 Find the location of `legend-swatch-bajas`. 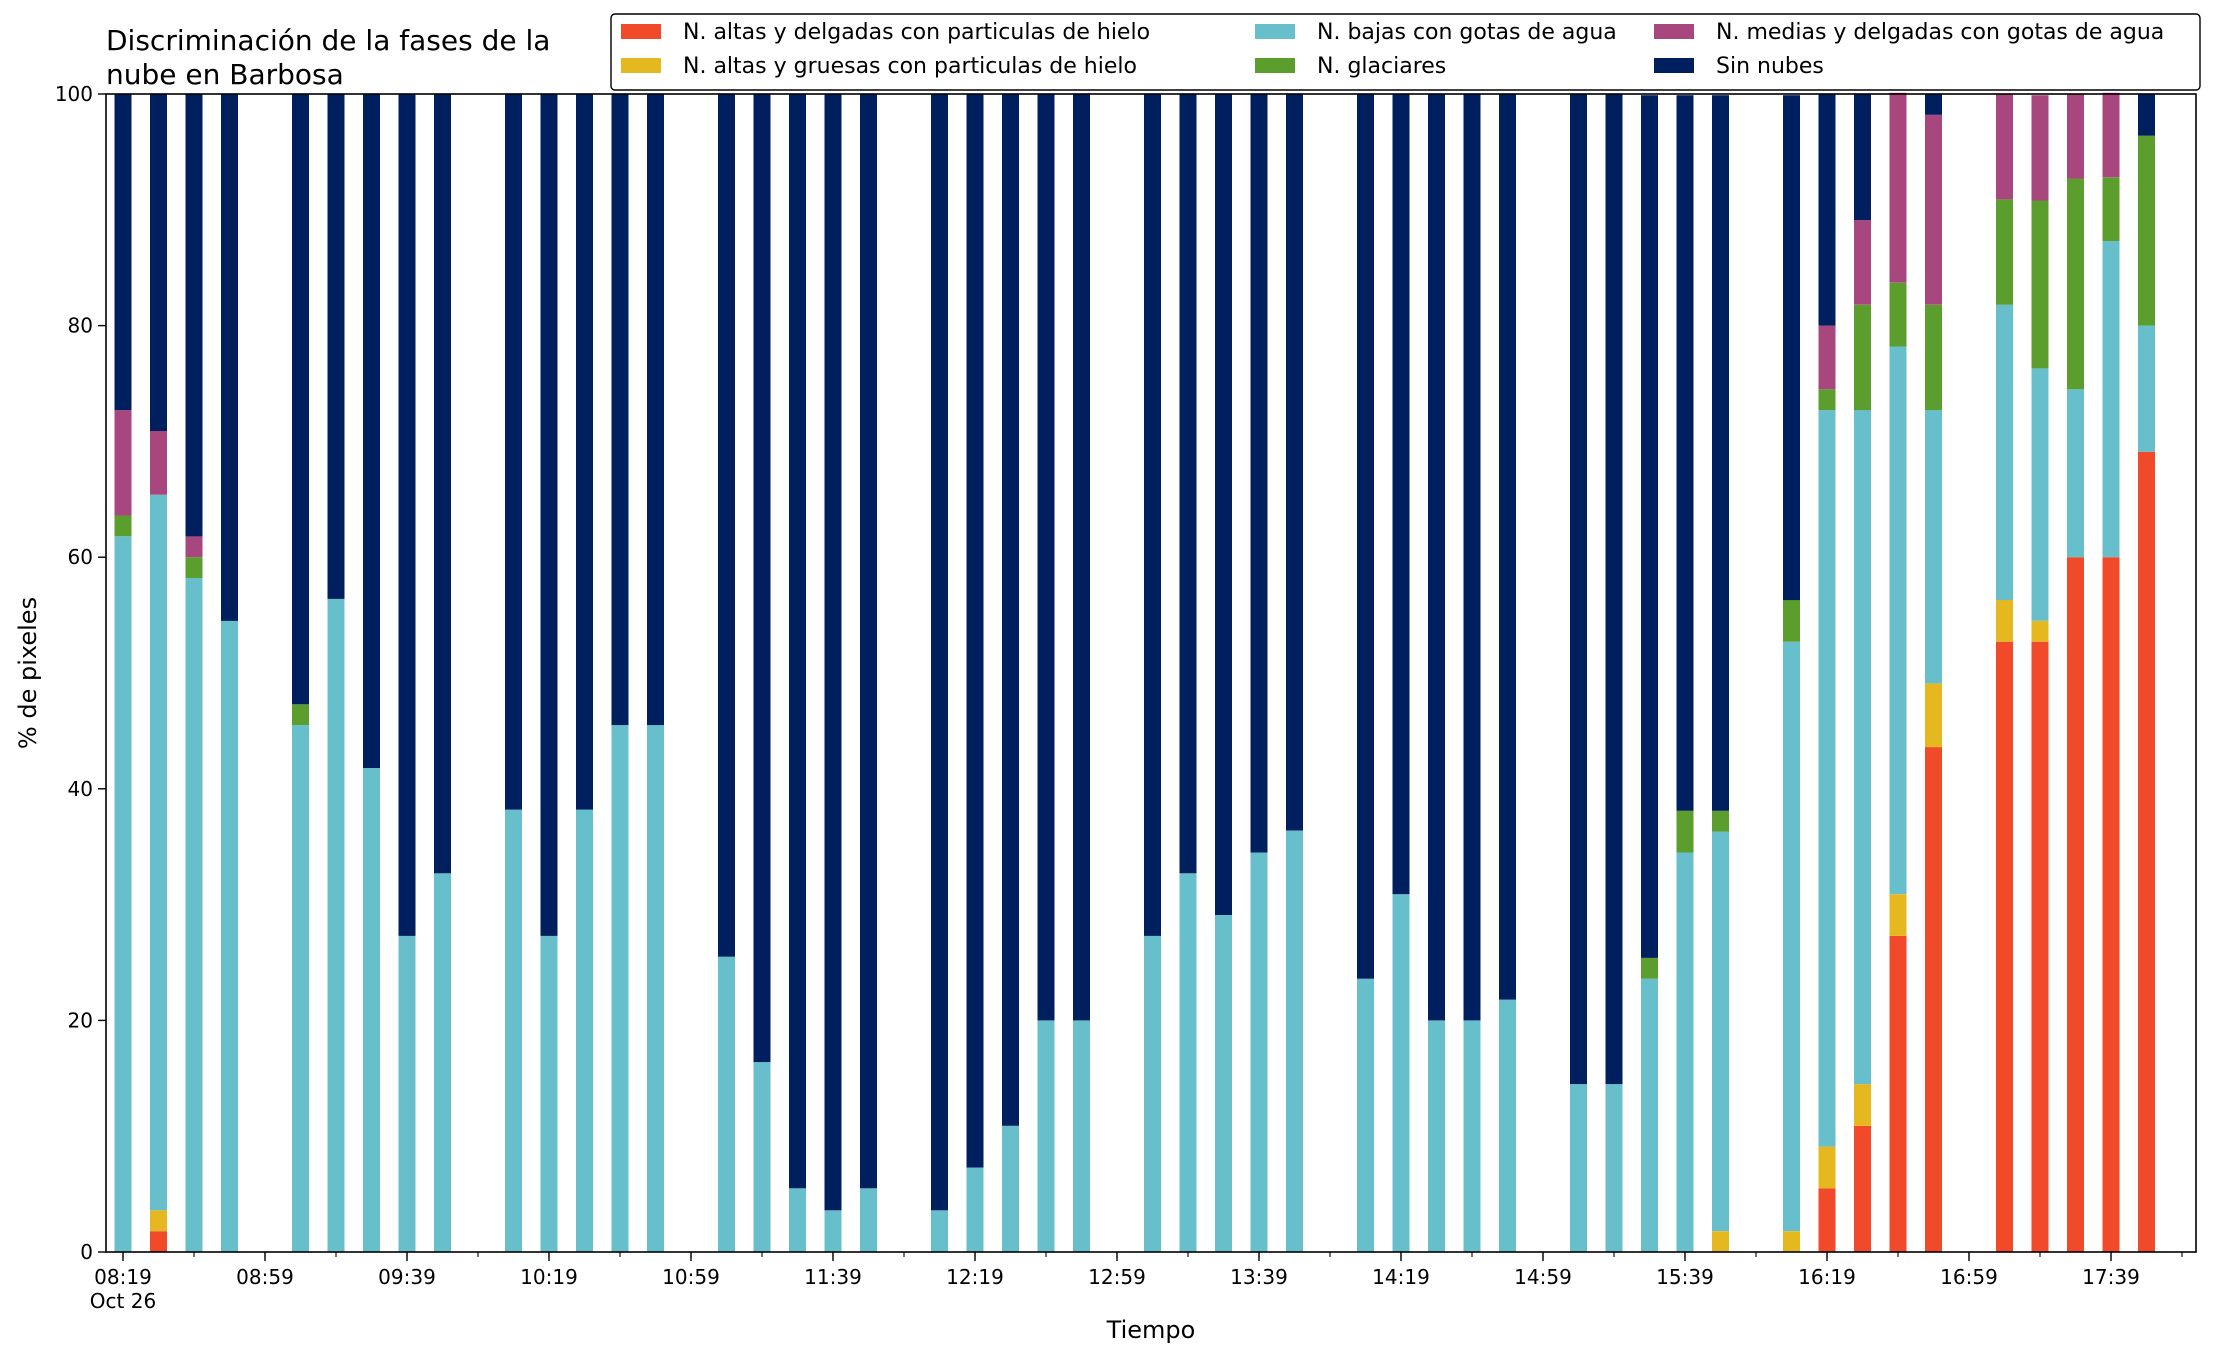

legend-swatch-bajas is located at coordinates (1275, 31).